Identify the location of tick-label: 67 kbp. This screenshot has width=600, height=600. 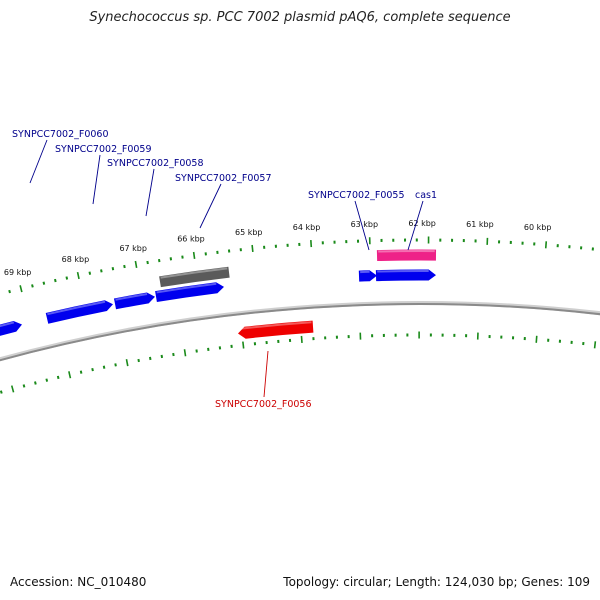
(133, 248).